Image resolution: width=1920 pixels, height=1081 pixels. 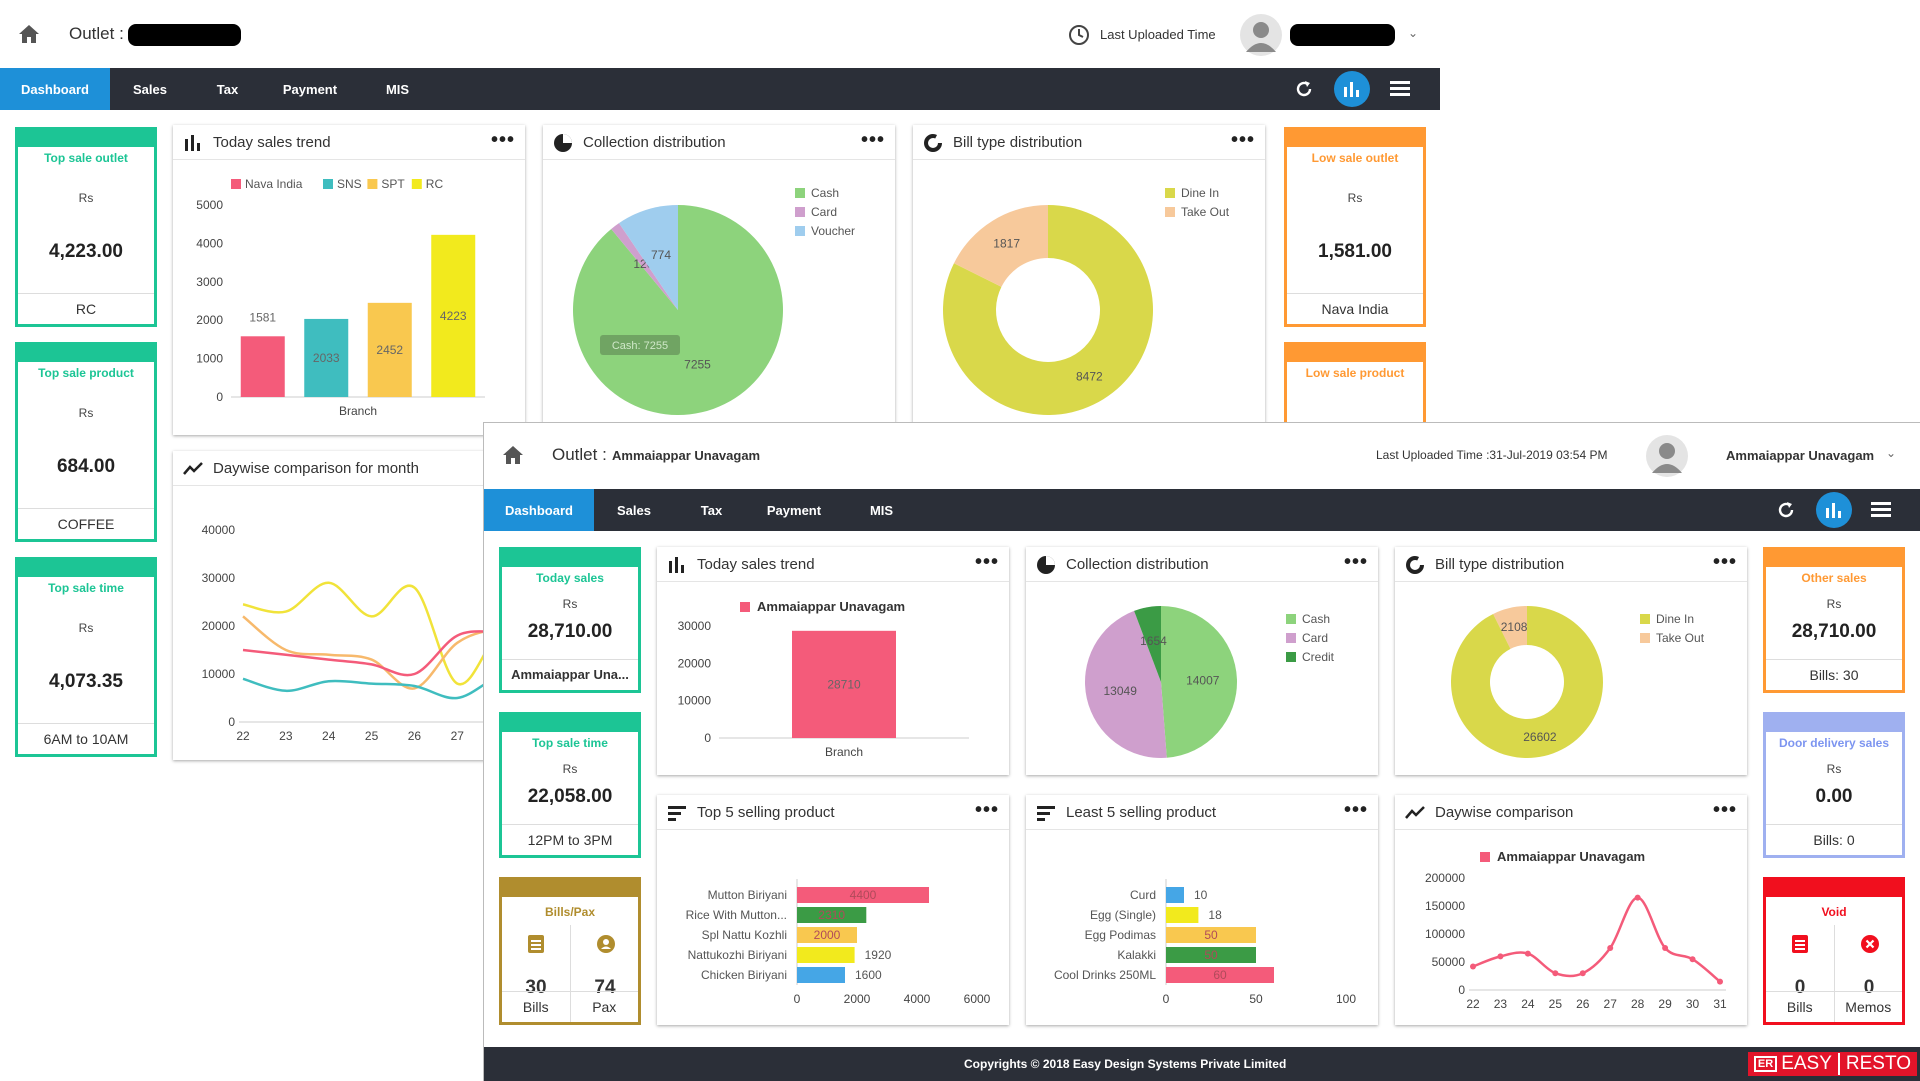 What do you see at coordinates (1514, 627) in the screenshot?
I see `data-label: 2108` at bounding box center [1514, 627].